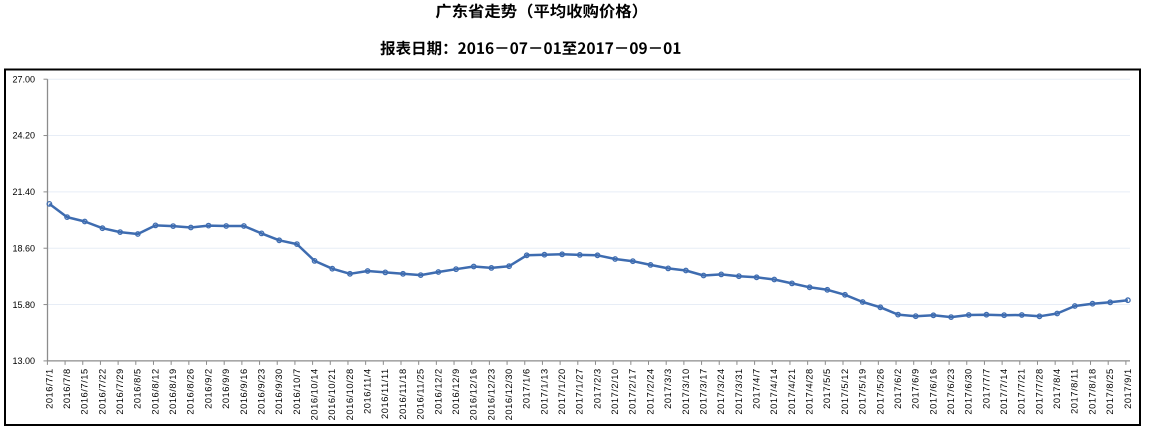 The height and width of the screenshot is (432, 1149). Describe the element at coordinates (1075, 391) in the screenshot. I see `svg-text: 2017/8/11` at that location.